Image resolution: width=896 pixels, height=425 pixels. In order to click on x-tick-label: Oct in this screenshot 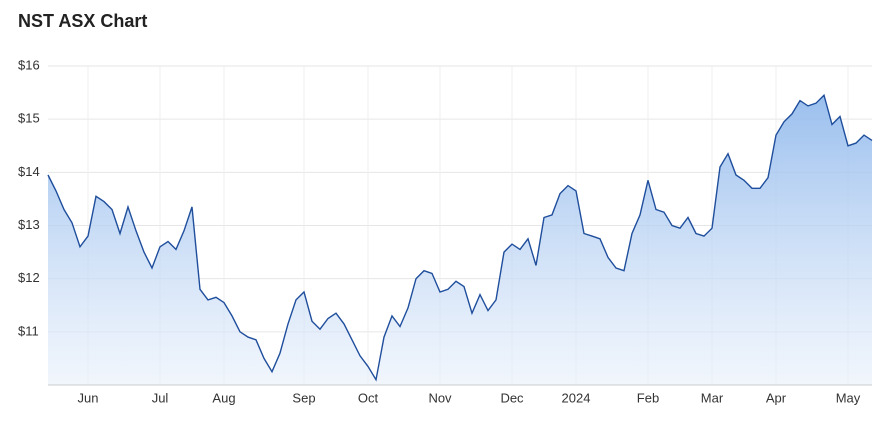, I will do `click(368, 397)`.